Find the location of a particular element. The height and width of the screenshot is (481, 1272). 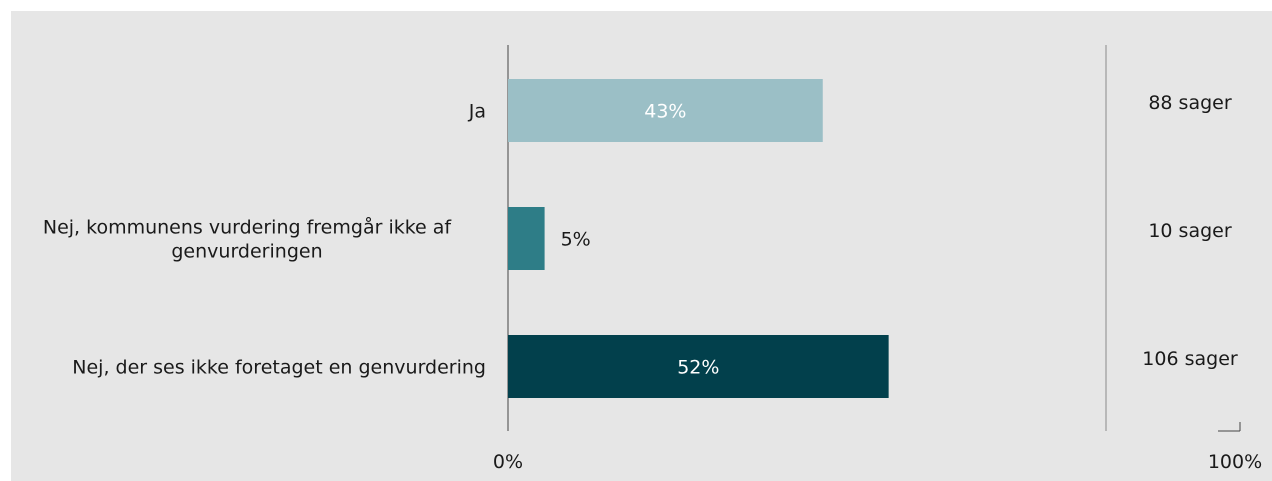

category-label-1: Ja is located at coordinates (477, 112).